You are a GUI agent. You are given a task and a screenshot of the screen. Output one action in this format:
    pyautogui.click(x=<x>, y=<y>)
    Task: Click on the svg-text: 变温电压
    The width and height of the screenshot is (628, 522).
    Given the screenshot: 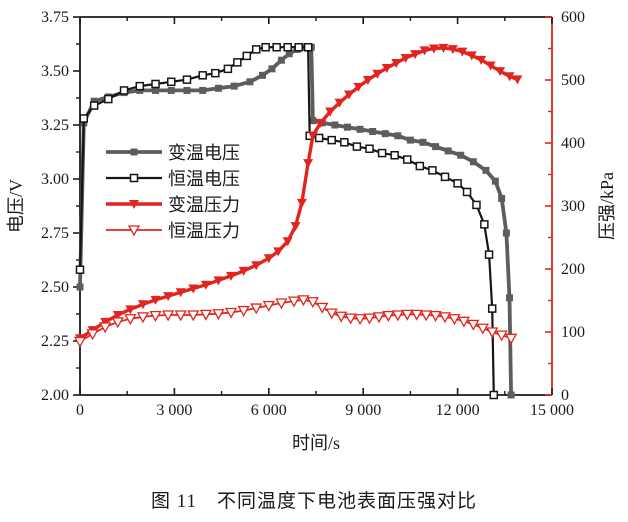 What is the action you would take?
    pyautogui.click(x=204, y=153)
    